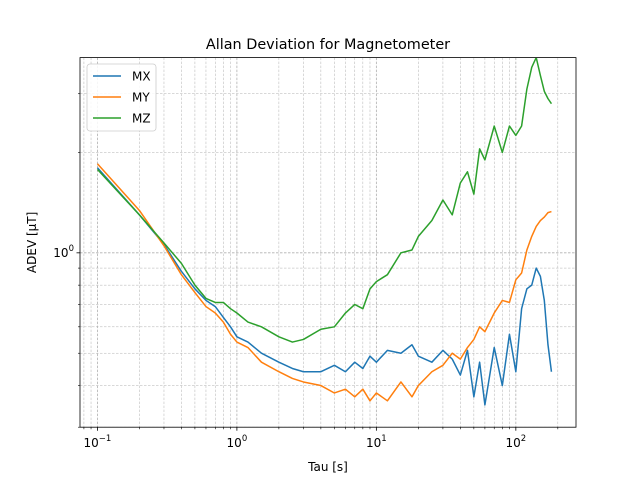  What do you see at coordinates (328, 45) in the screenshot?
I see `chart-title: Allan Deviation for Magnetometer` at bounding box center [328, 45].